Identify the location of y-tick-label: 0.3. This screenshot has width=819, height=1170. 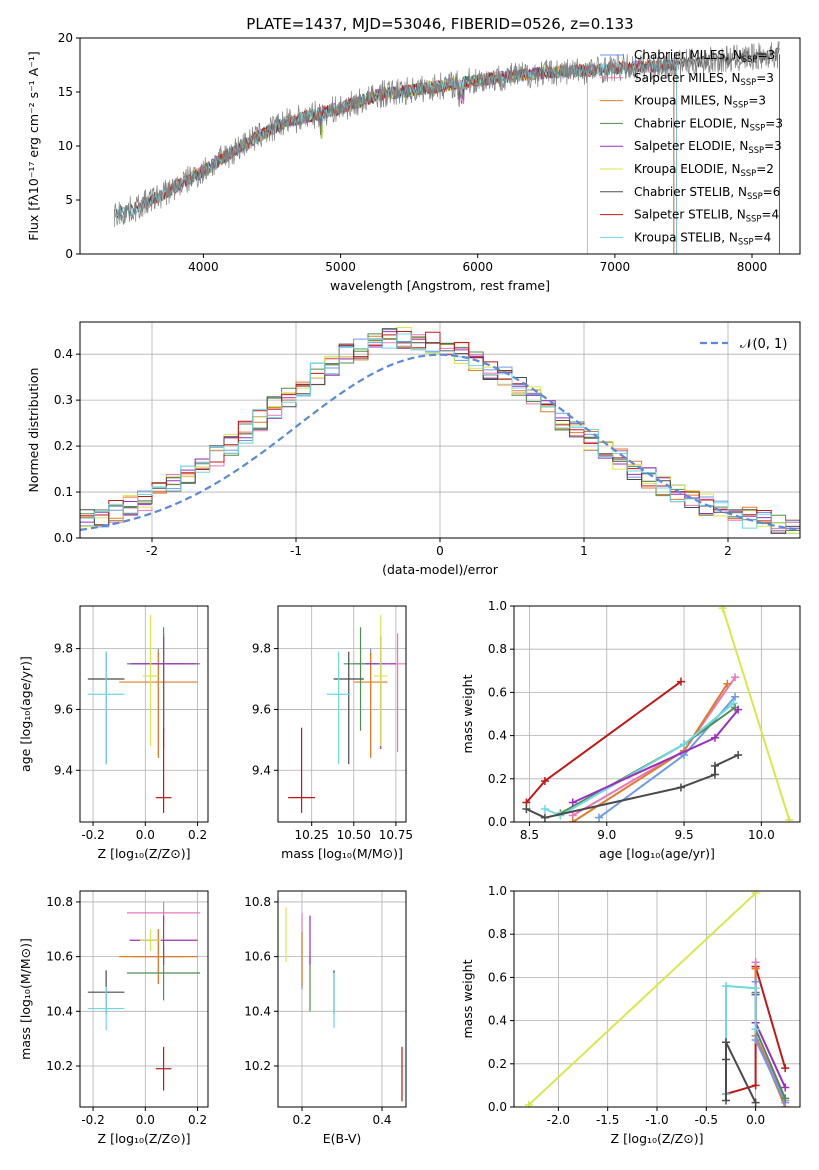
(63, 400).